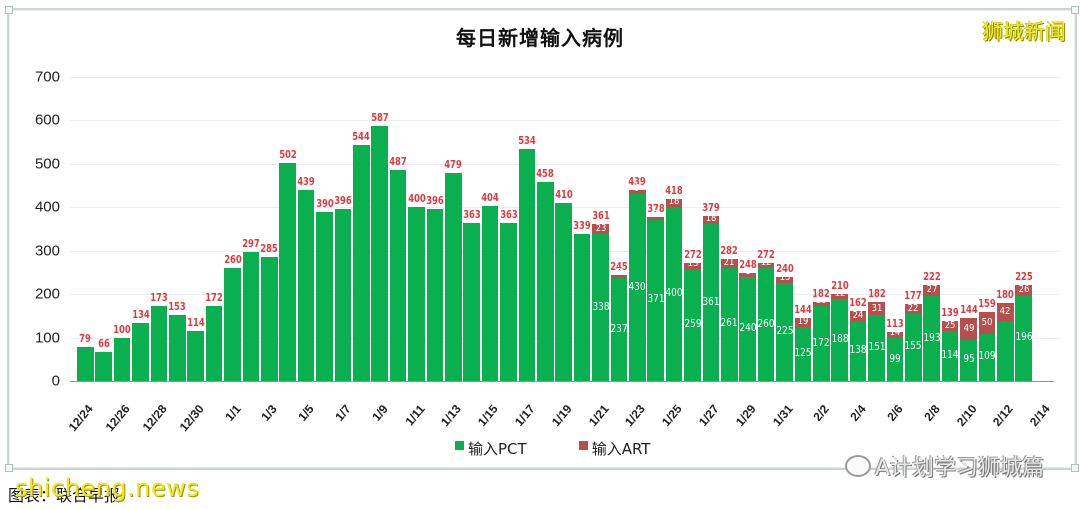 The height and width of the screenshot is (509, 1080). What do you see at coordinates (435, 201) in the screenshot?
I see `total-data-label: 396` at bounding box center [435, 201].